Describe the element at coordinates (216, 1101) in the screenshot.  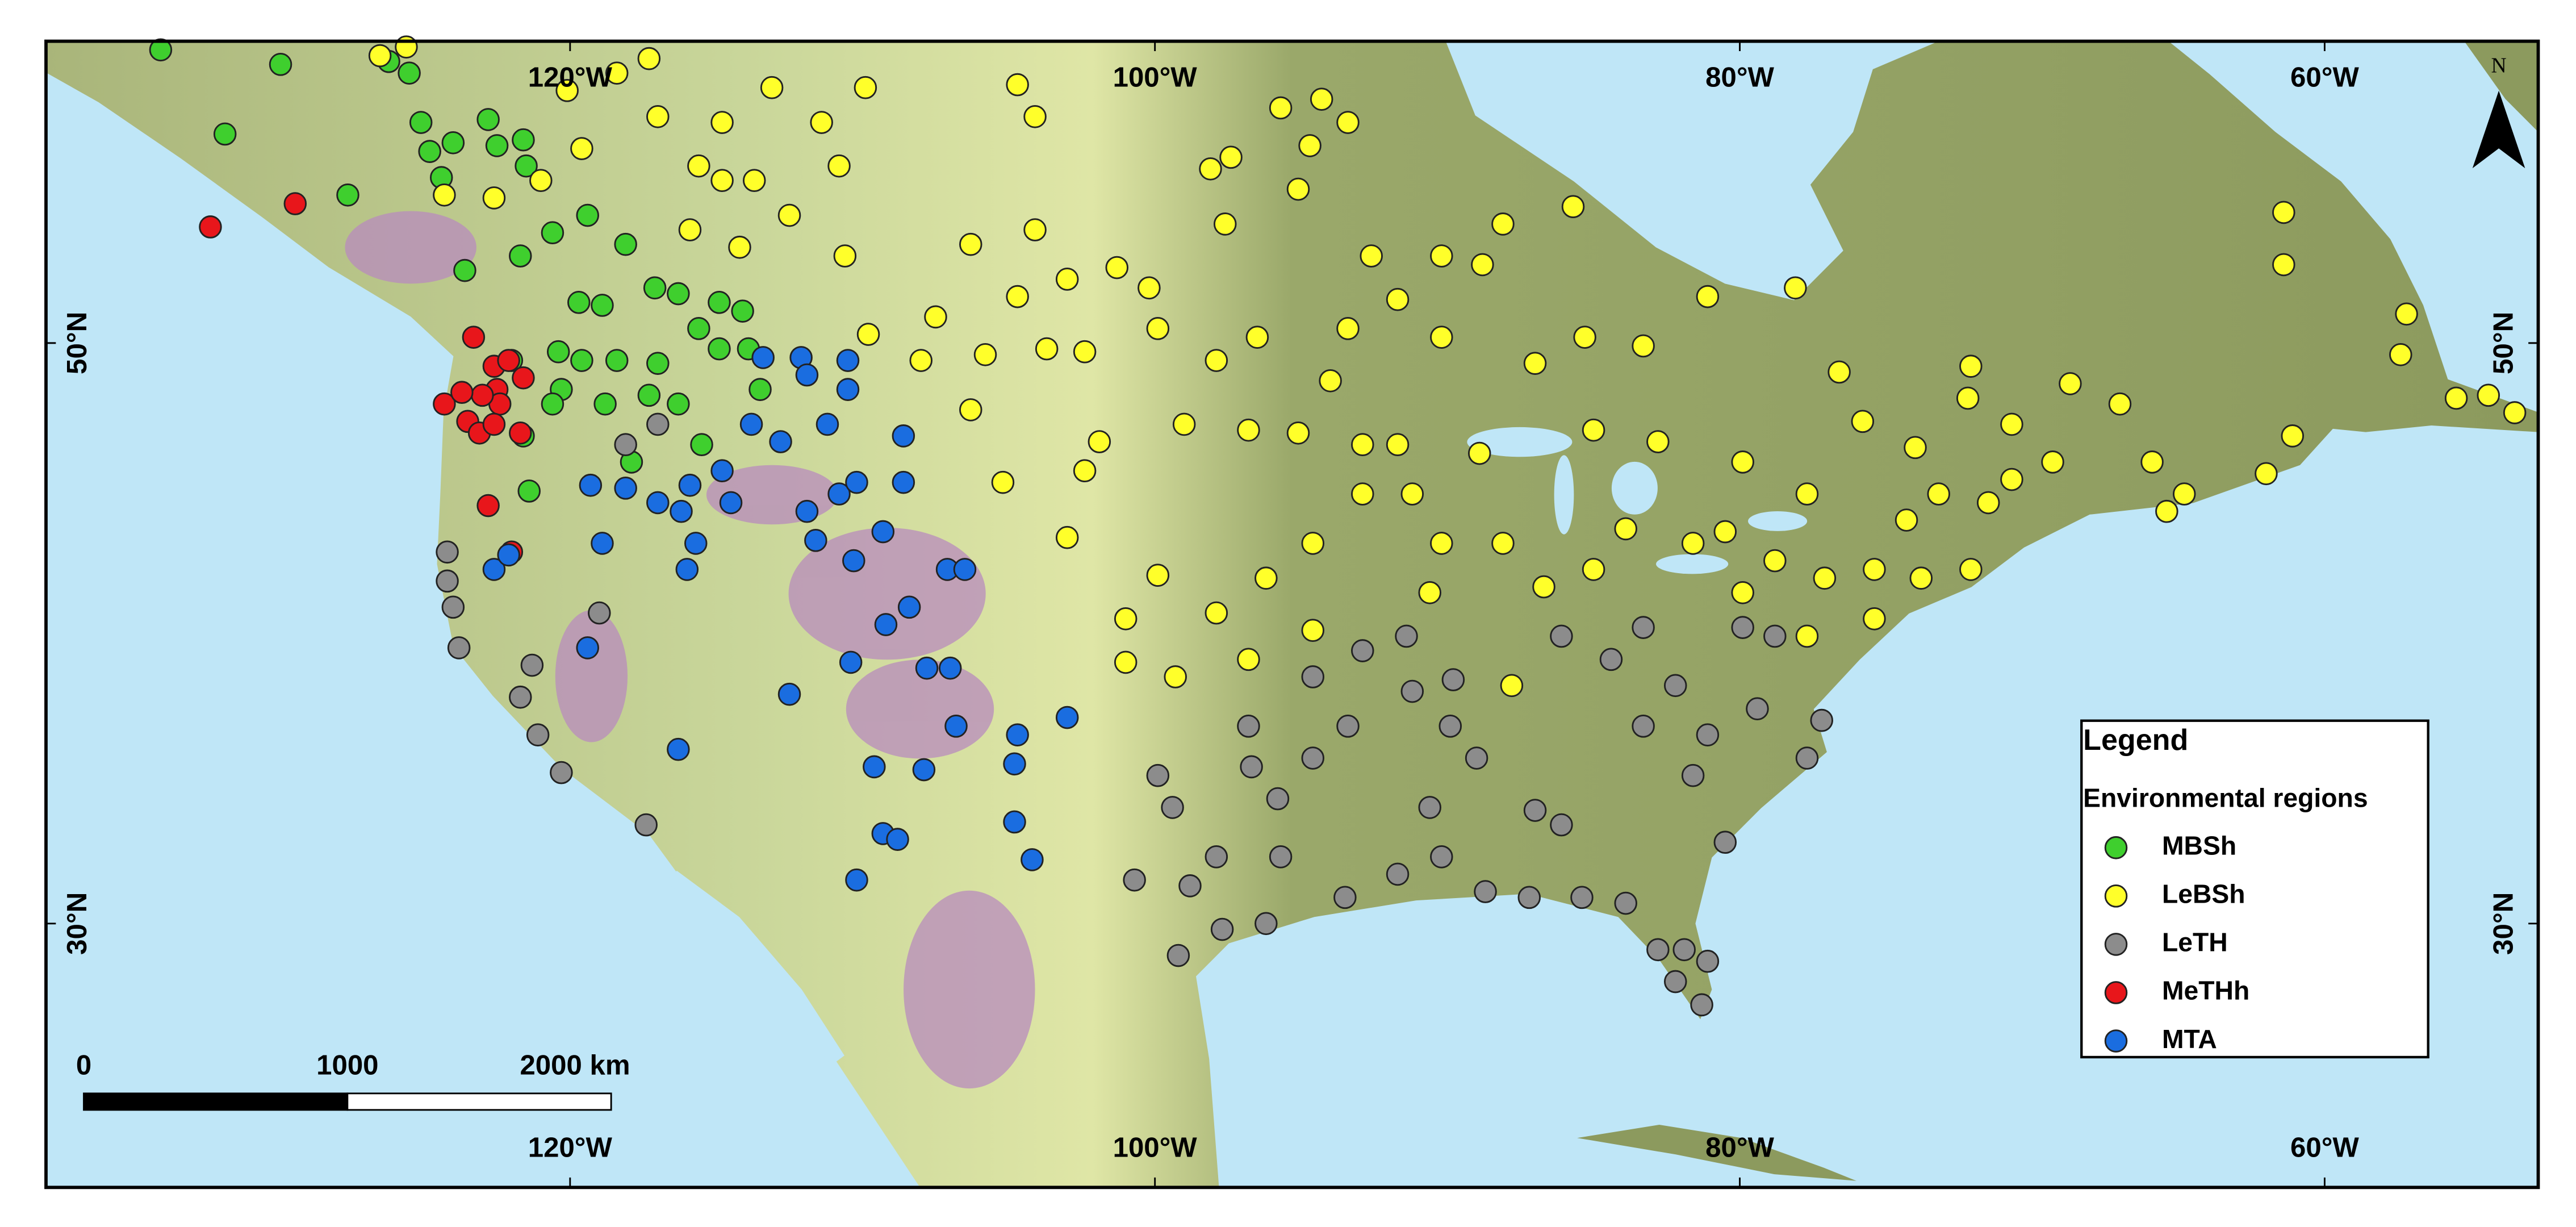
I see `scale-segment` at that location.